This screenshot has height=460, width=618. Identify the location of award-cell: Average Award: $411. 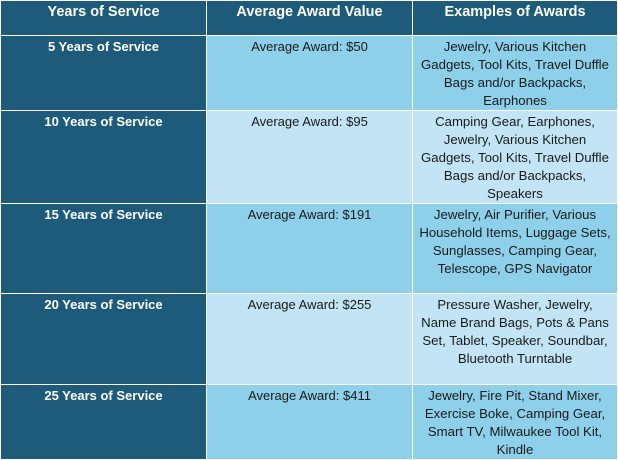
(309, 422).